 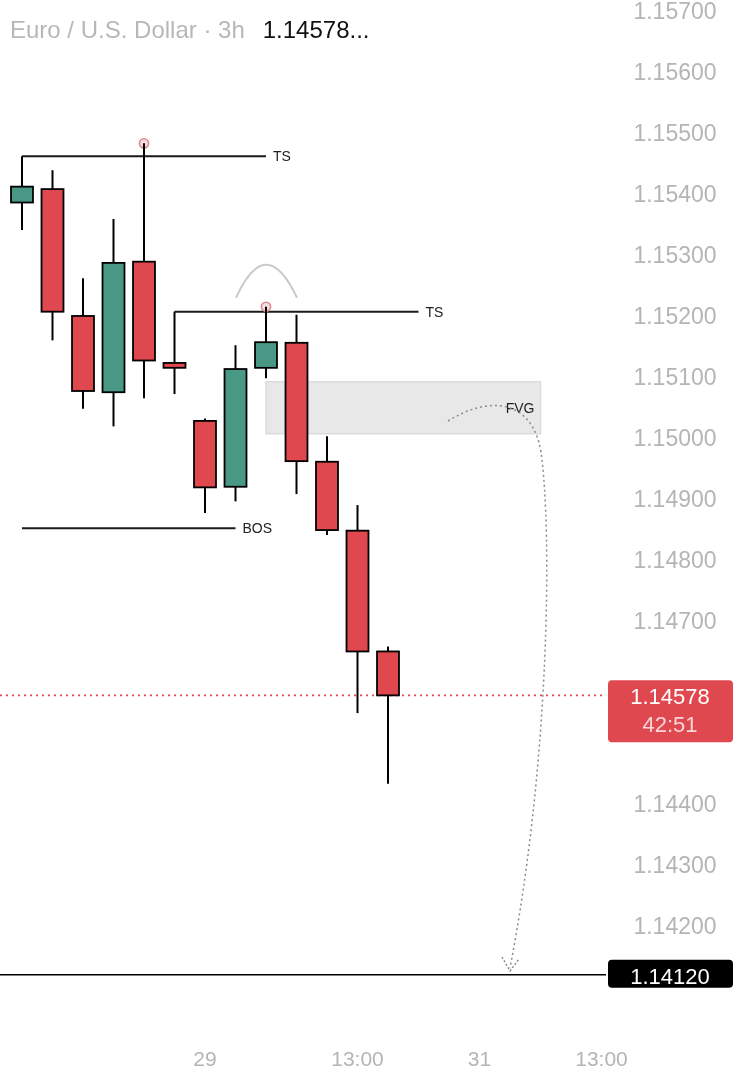 What do you see at coordinates (675, 498) in the screenshot?
I see `y-tick-label: 1.14900` at bounding box center [675, 498].